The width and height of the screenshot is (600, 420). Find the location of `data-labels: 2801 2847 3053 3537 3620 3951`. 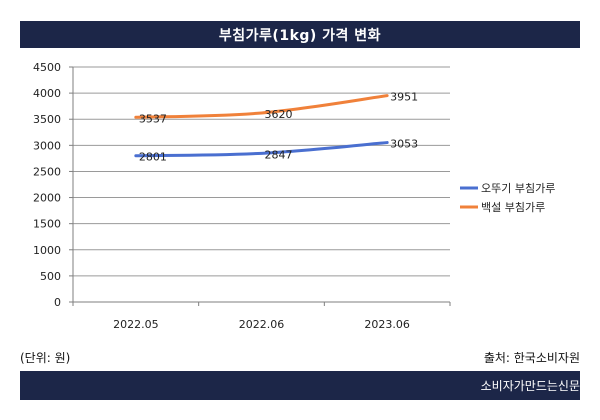

data-labels: 2801 2847 3053 3537 3620 3951 is located at coordinates (278, 127).